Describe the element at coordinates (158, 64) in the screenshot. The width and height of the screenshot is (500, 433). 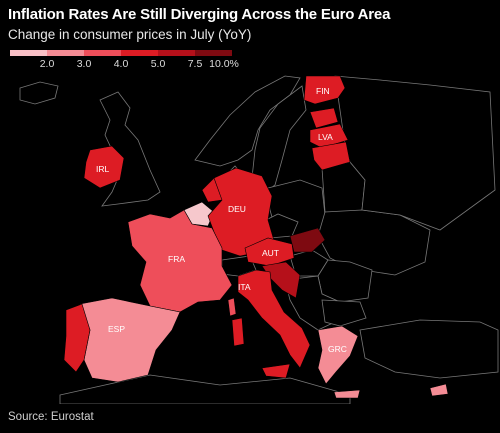
I see `legend-tick: 5.0` at that location.